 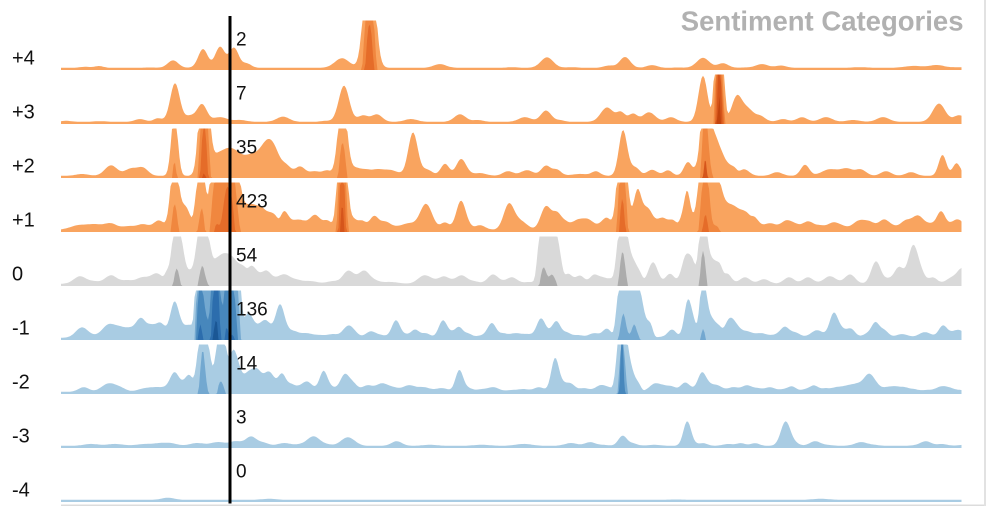 I want to click on svg-text: +2, so click(x=23, y=167).